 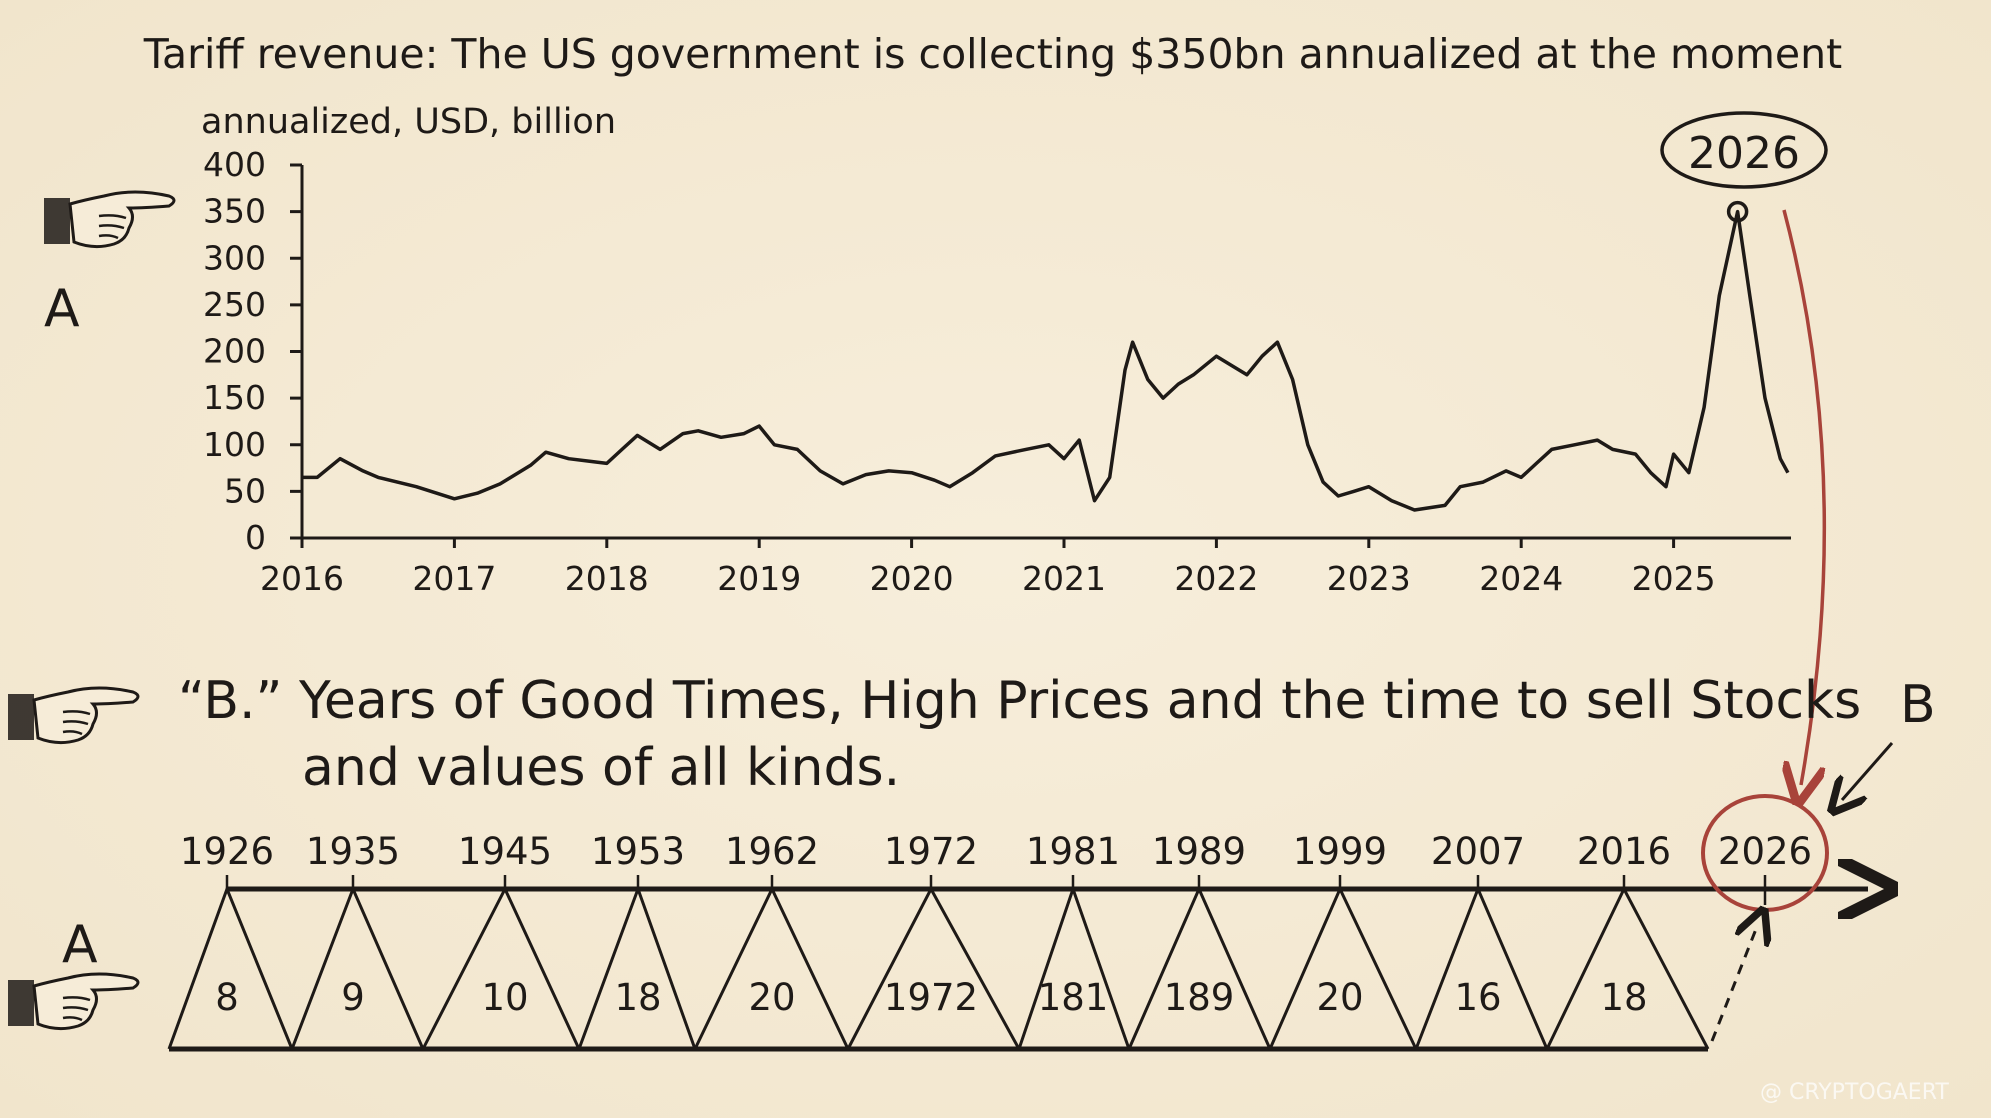 I want to click on timeline-year: 1945, so click(x=505, y=851).